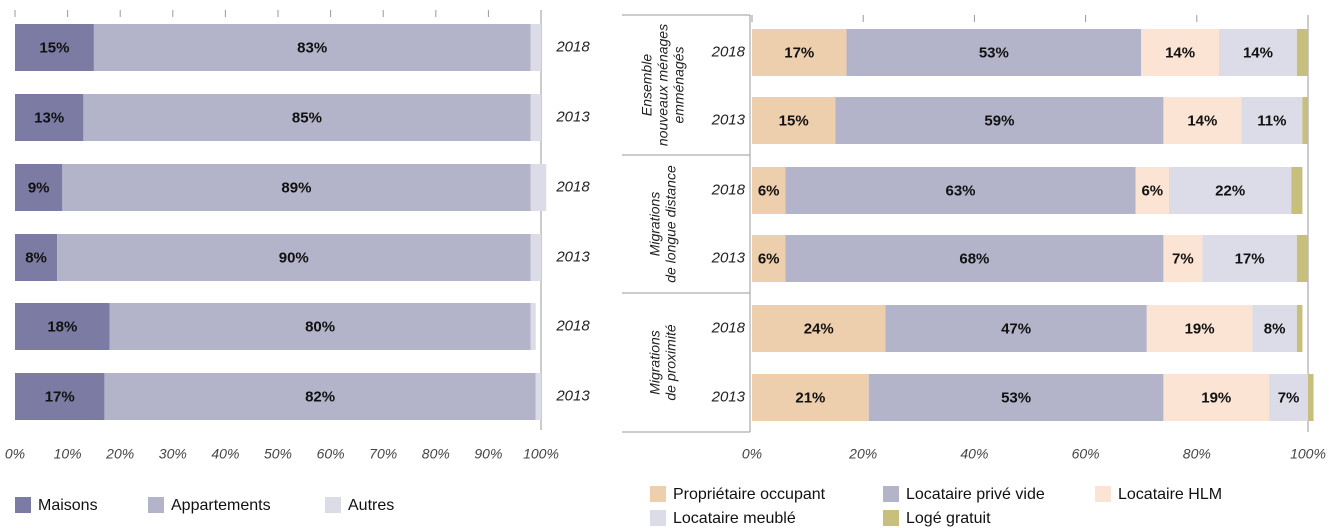 The height and width of the screenshot is (528, 1330). I want to click on value-label: 90%, so click(294, 257).